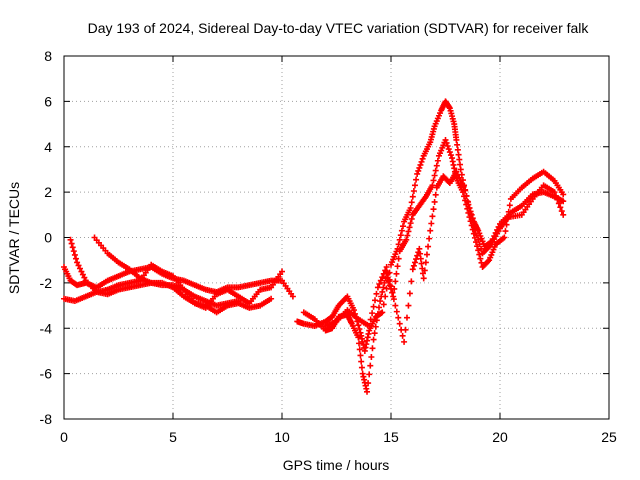  What do you see at coordinates (173, 437) in the screenshot?
I see `x-tick-label: 5` at bounding box center [173, 437].